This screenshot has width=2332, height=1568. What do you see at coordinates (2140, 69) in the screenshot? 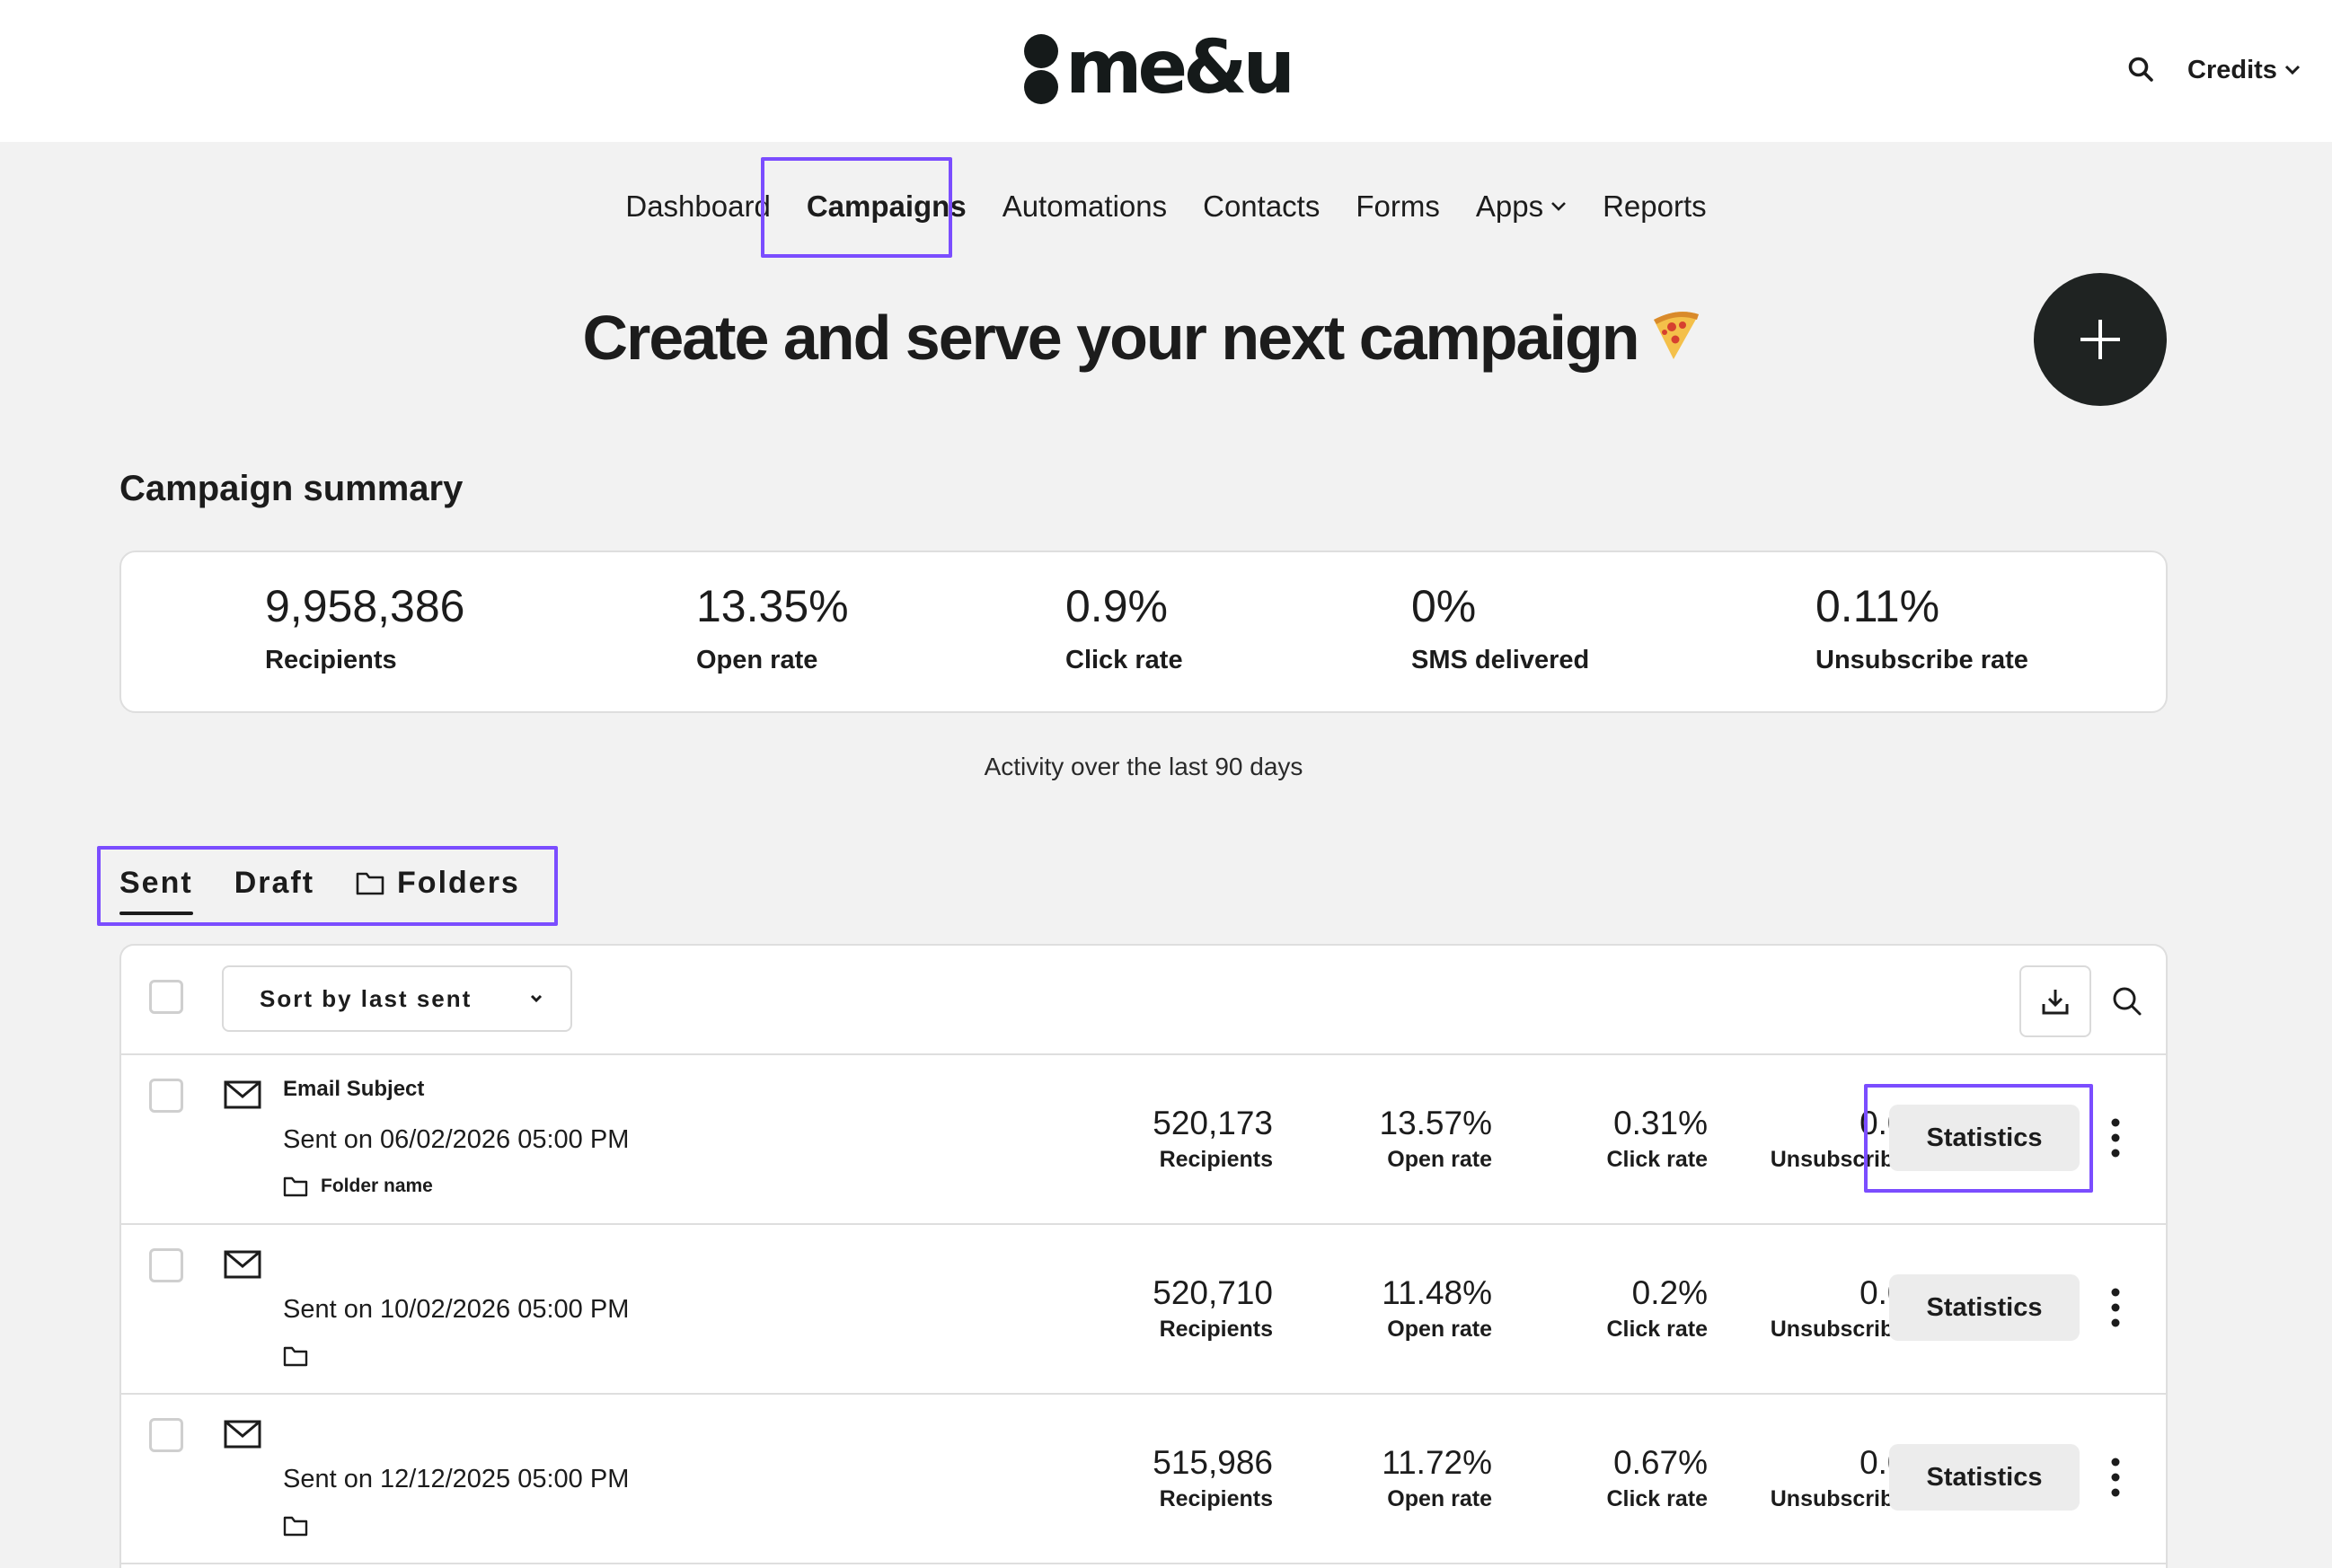
I see `search-icon` at bounding box center [2140, 69].